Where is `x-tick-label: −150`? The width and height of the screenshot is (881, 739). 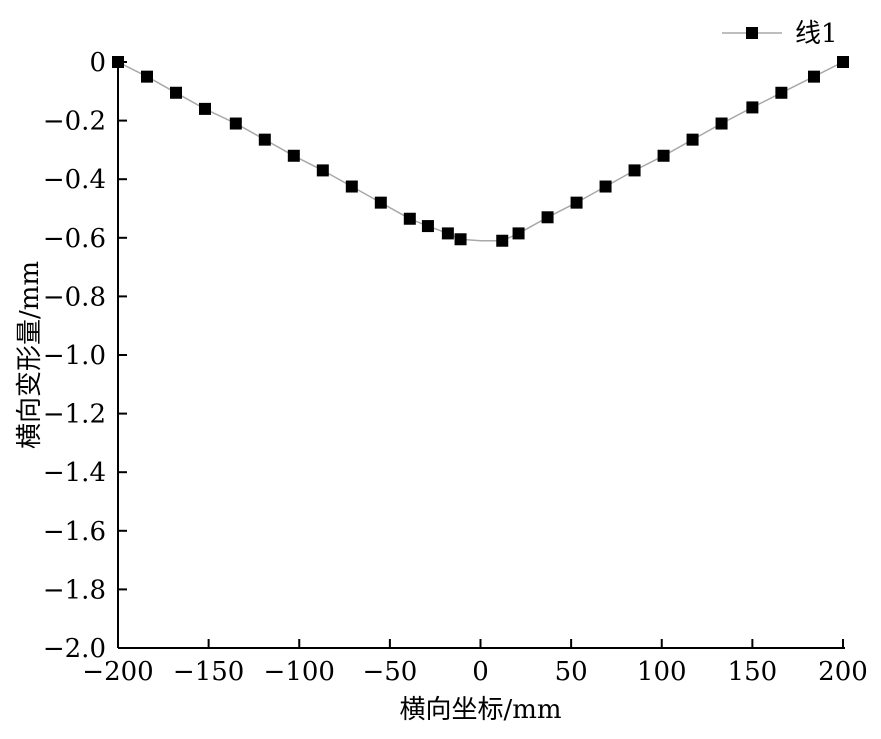 x-tick-label: −150 is located at coordinates (208, 672).